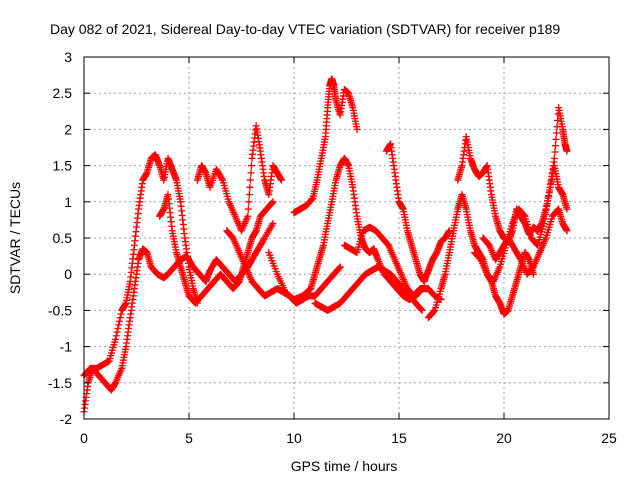 The height and width of the screenshot is (480, 640). Describe the element at coordinates (63, 166) in the screenshot. I see `y-tick-label: 1.5` at that location.